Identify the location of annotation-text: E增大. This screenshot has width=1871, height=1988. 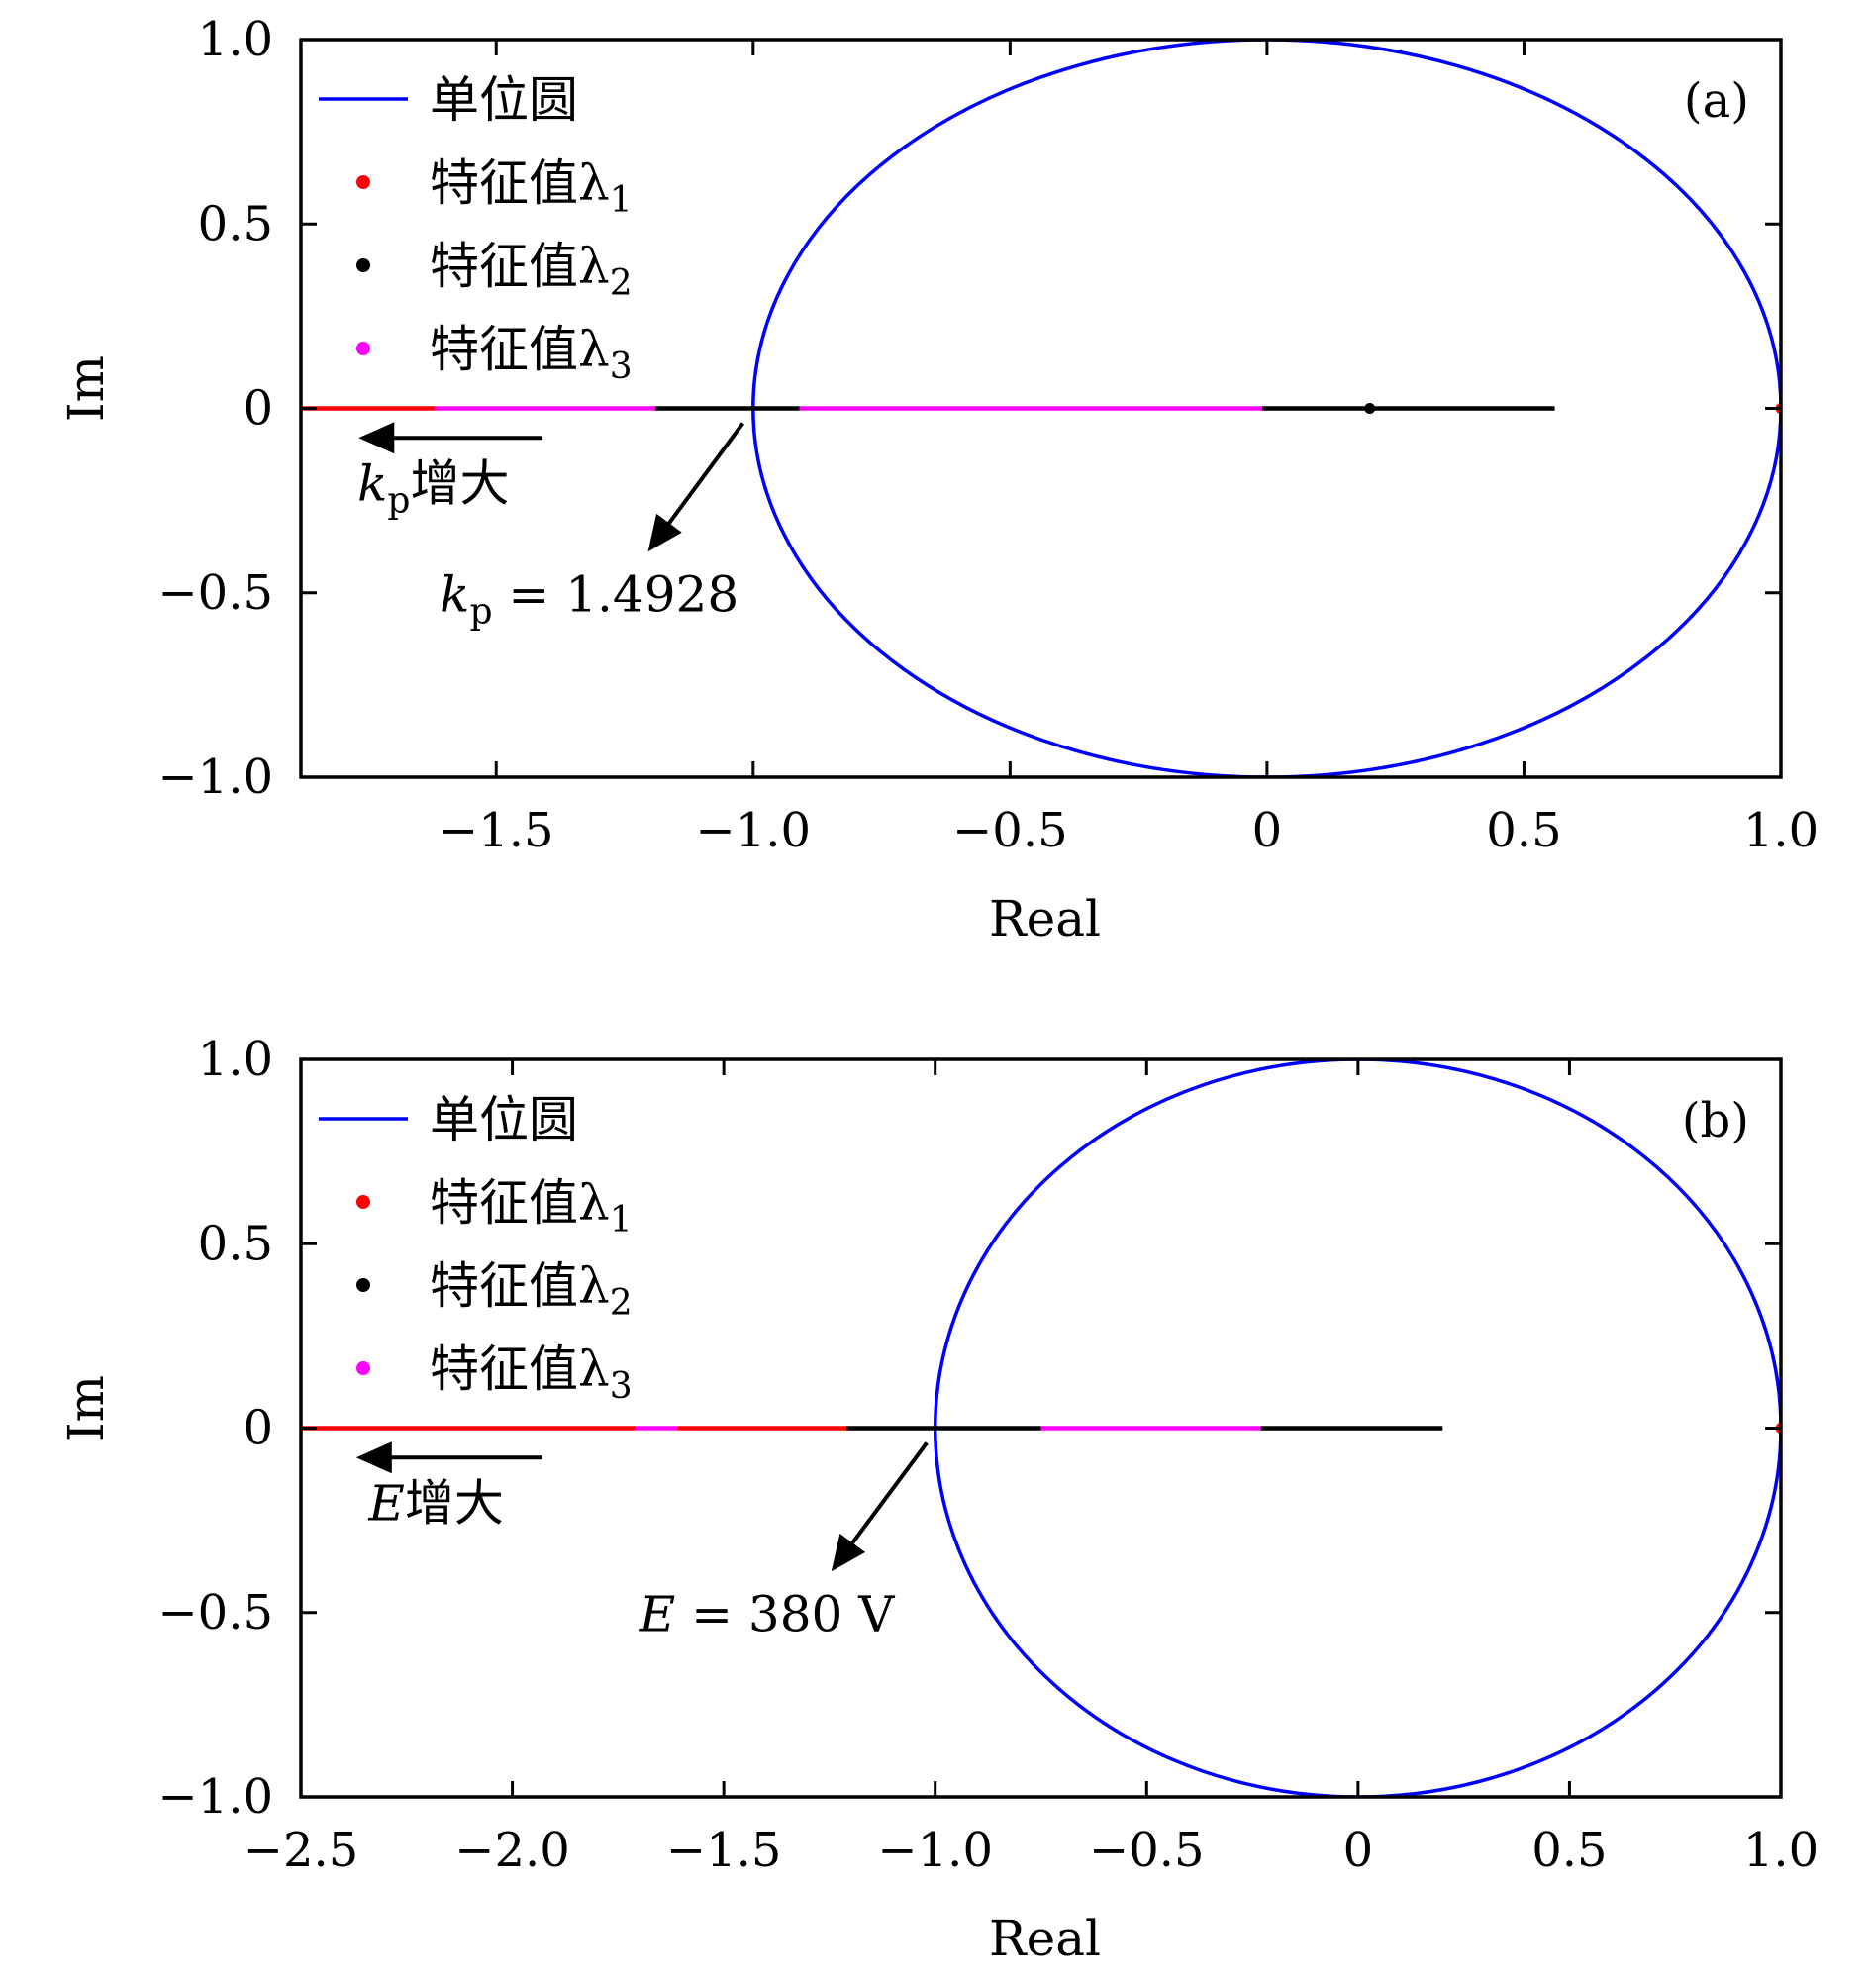
(435, 1504).